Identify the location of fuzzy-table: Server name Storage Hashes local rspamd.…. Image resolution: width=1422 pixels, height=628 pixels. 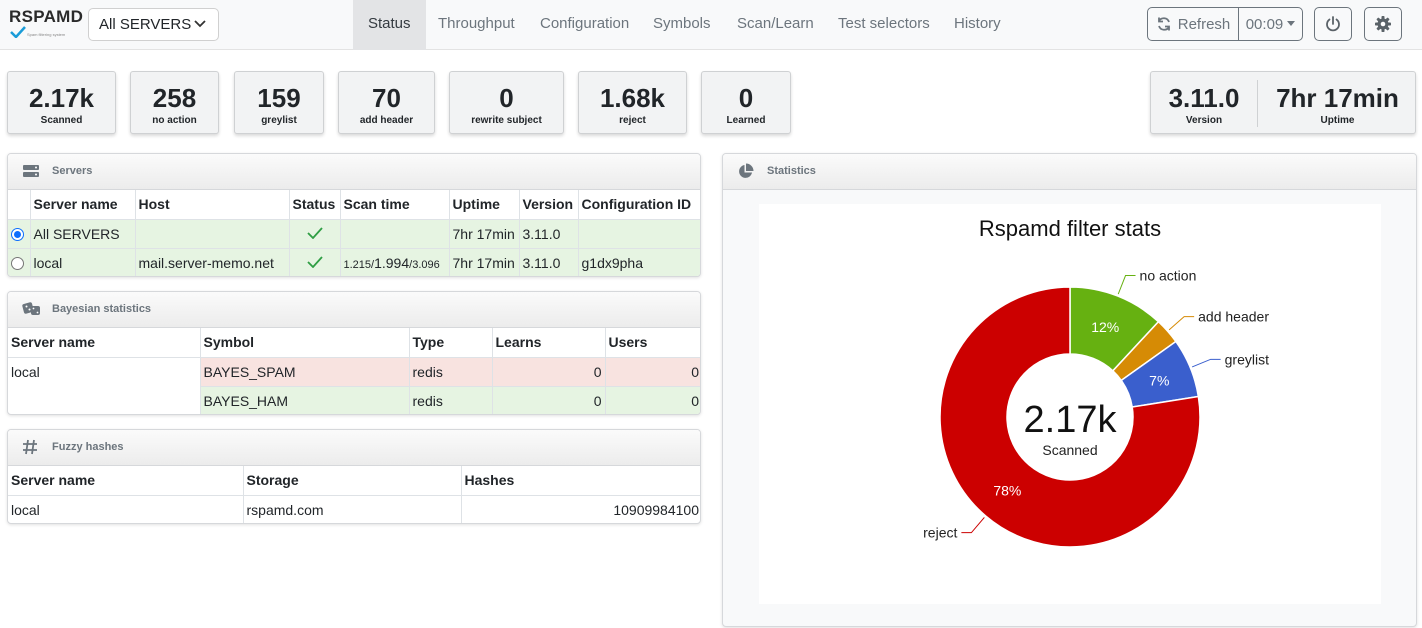
(354, 494).